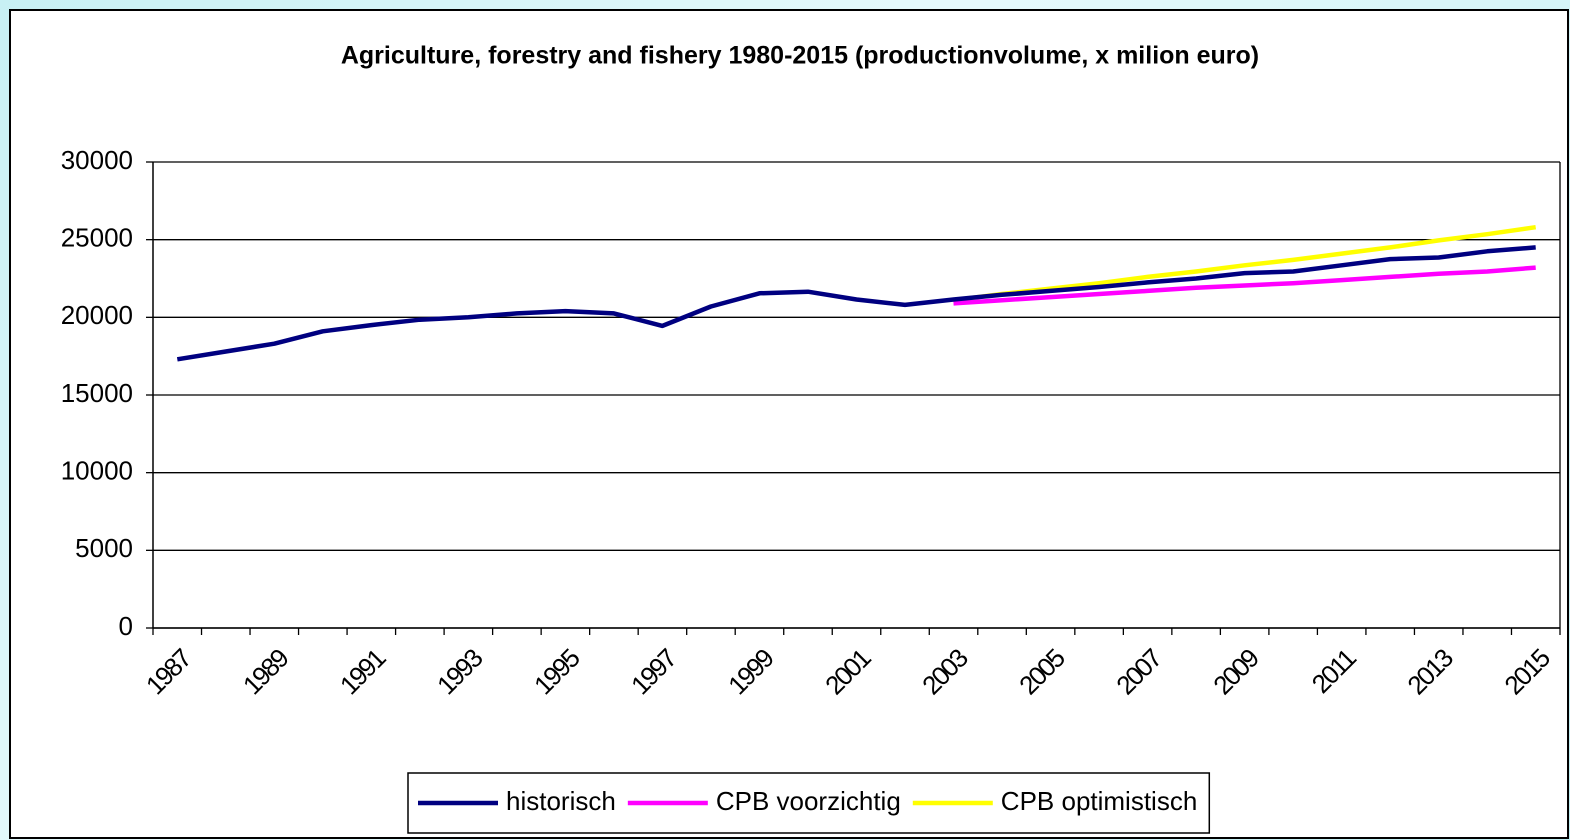 The image size is (1570, 840). Describe the element at coordinates (126, 626) in the screenshot. I see `y-tick-label: 0` at that location.